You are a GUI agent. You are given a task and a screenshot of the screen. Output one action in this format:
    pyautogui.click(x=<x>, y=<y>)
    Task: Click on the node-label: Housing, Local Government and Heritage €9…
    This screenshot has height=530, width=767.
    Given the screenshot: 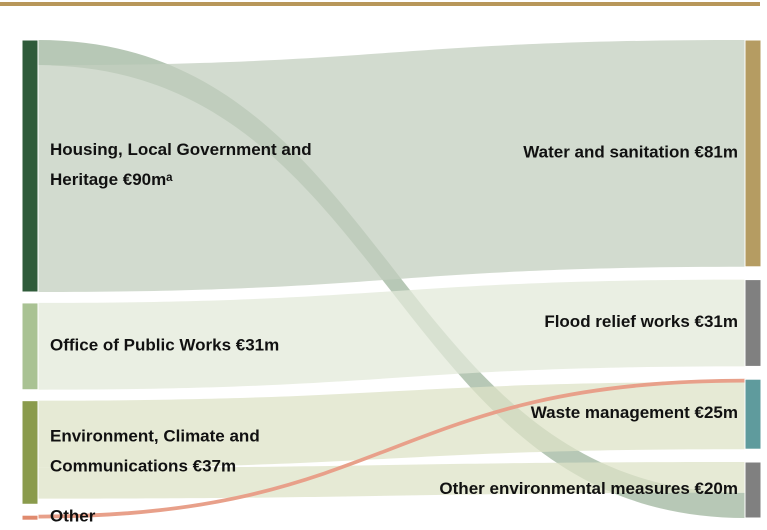 What is the action you would take?
    pyautogui.click(x=181, y=164)
    